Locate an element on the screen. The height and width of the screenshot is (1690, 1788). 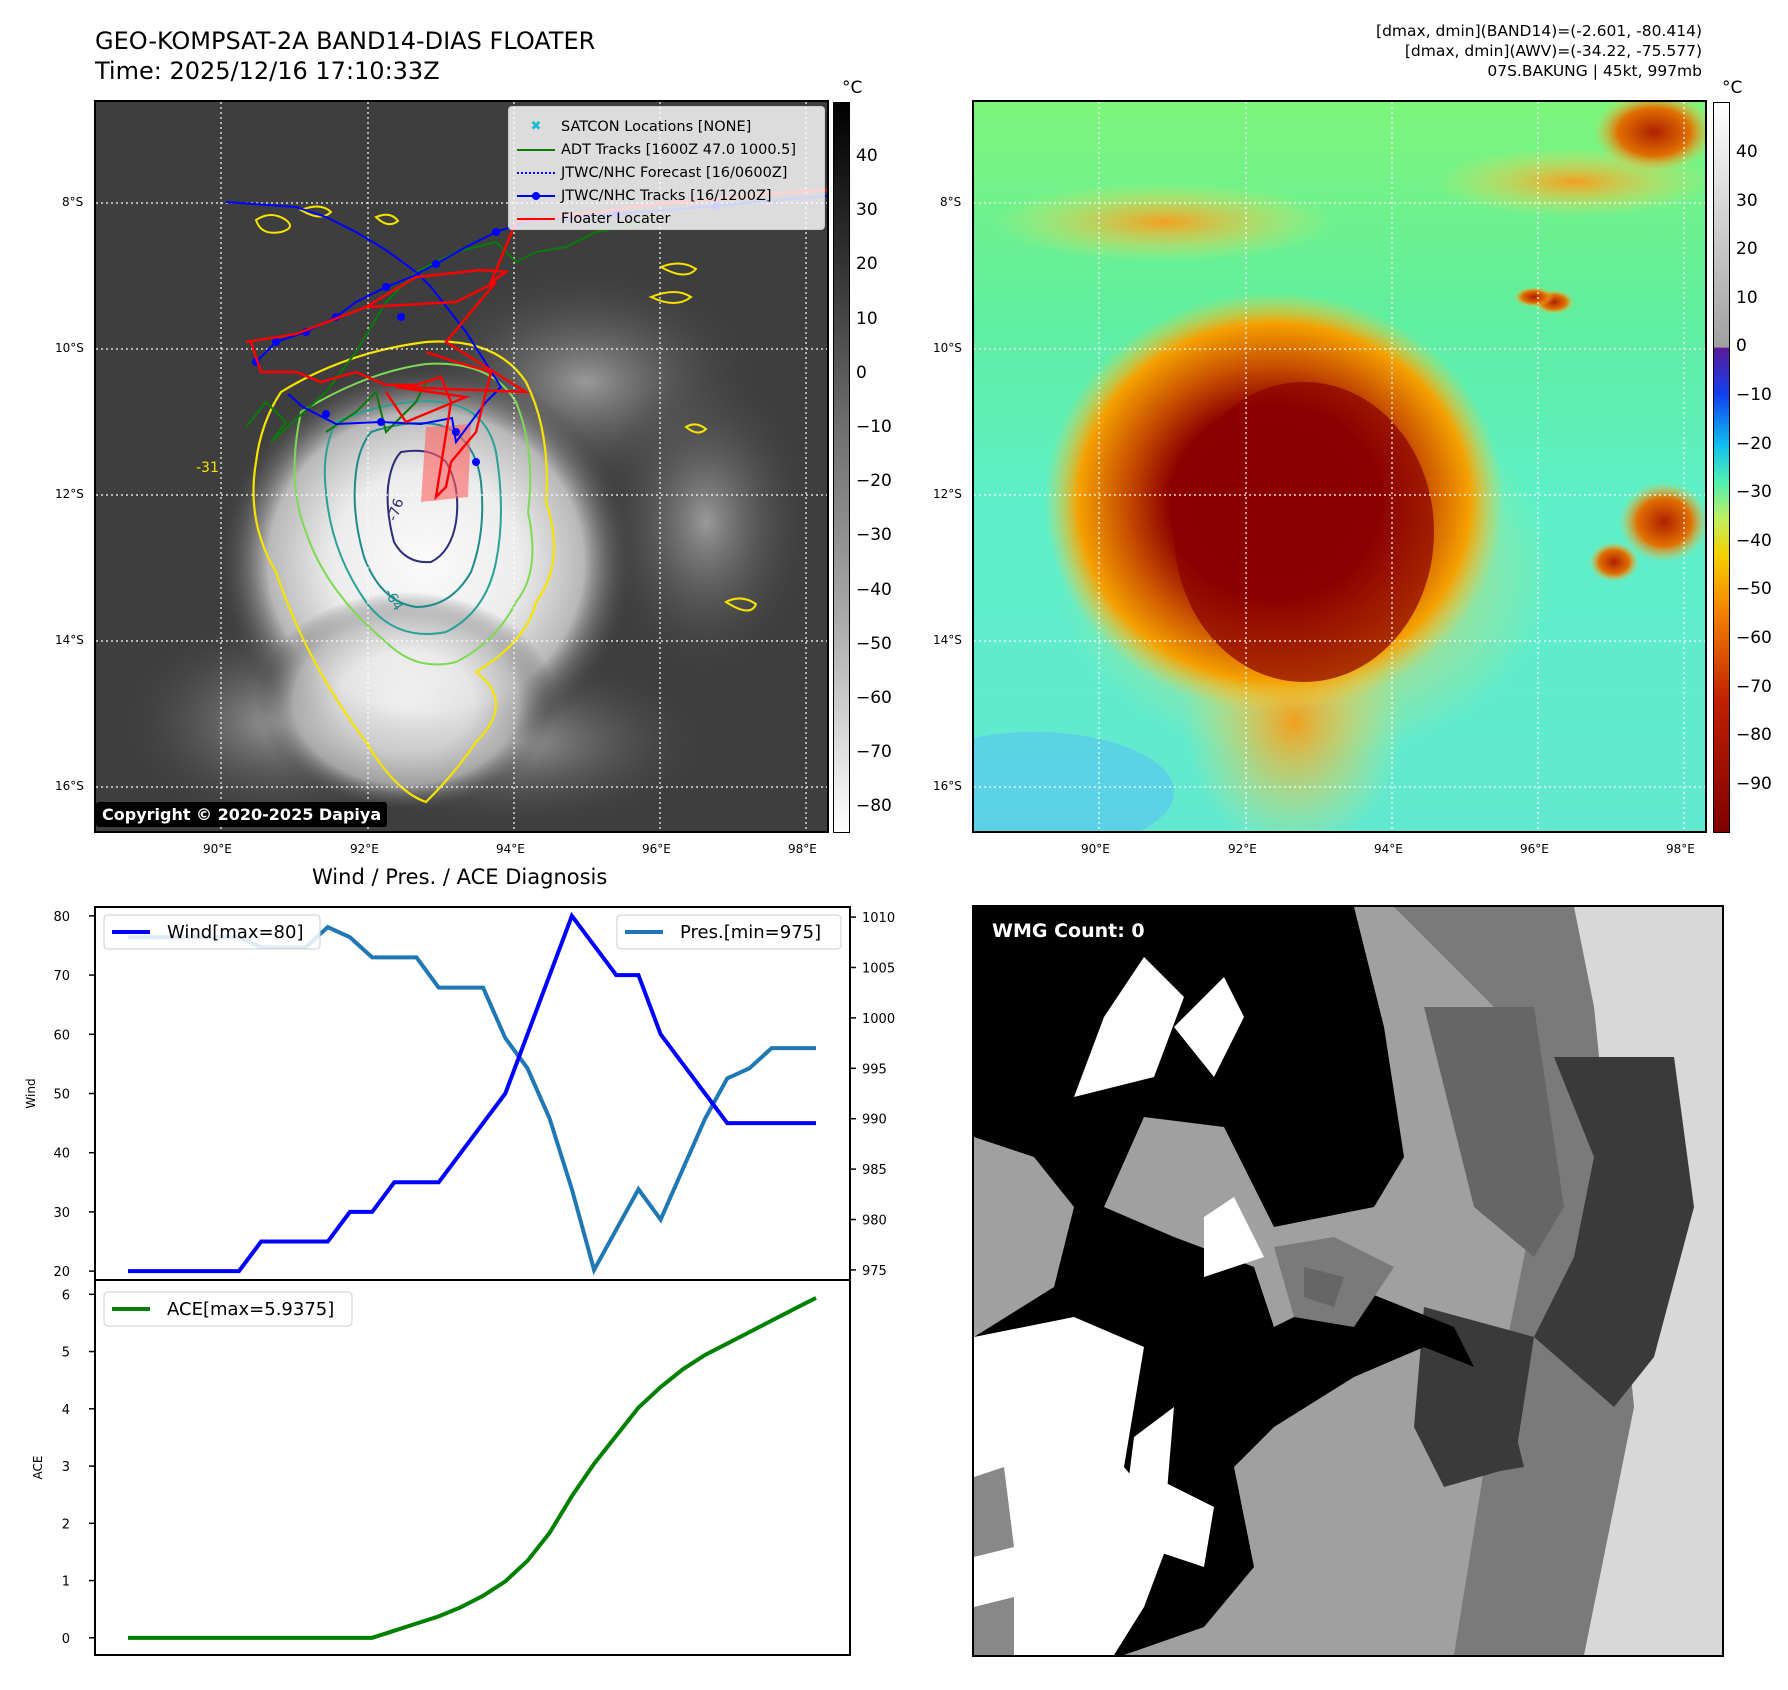
lower-axes-frame is located at coordinates (472, 1467).